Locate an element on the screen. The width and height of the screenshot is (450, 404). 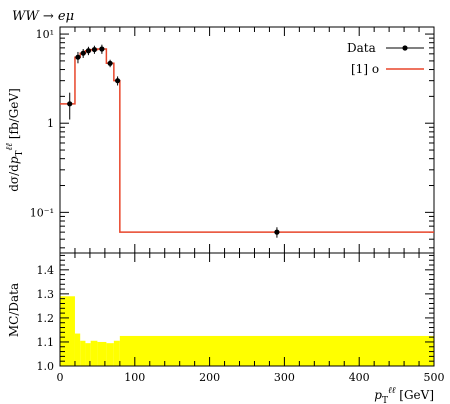
x-tick-label: 300 is located at coordinates (284, 377).